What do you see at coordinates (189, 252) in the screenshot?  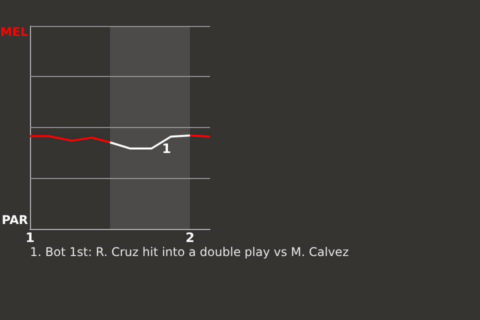 I see `text: 1. Bot 1st: R. Cruz hit into a double play vs M. Calvez` at bounding box center [189, 252].